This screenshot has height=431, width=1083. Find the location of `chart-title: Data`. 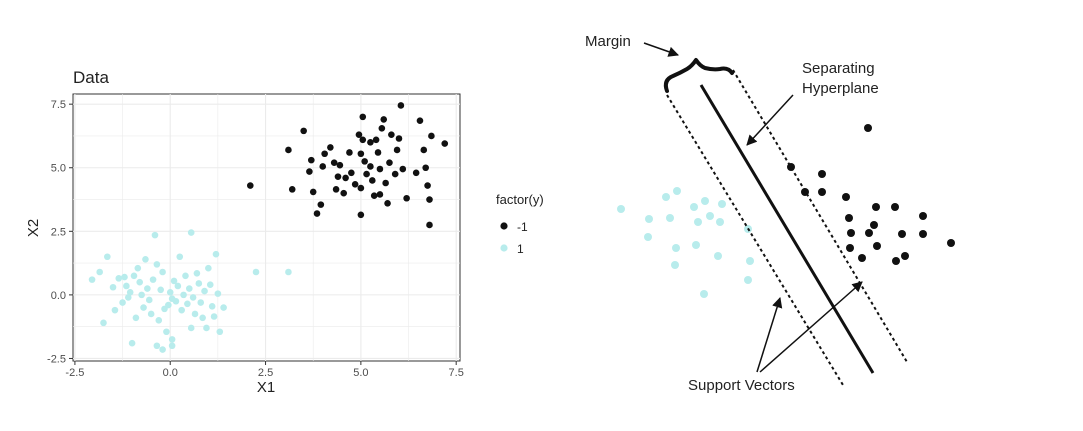

chart-title: Data is located at coordinates (91, 77).